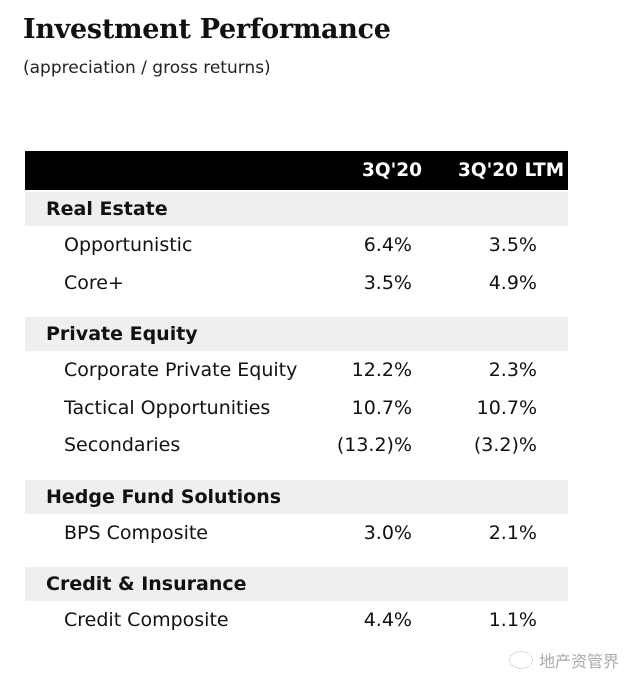 This screenshot has height=687, width=640. What do you see at coordinates (392, 170) in the screenshot?
I see `column-header-3q20: 3Q'20` at bounding box center [392, 170].